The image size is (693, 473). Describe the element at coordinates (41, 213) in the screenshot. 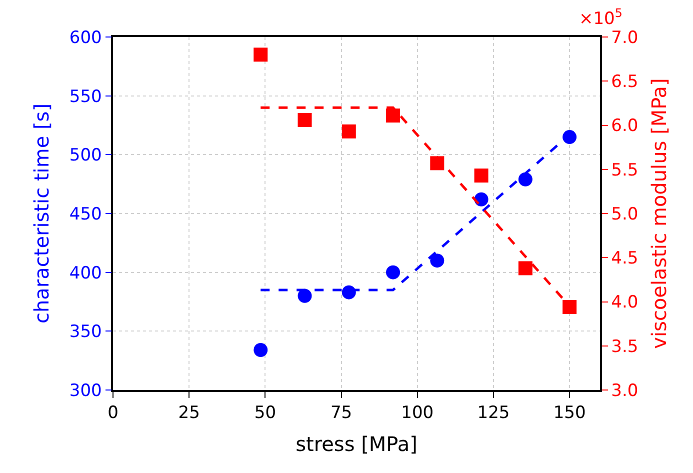

I see `y-axis-title: characteristic time [s]` at that location.